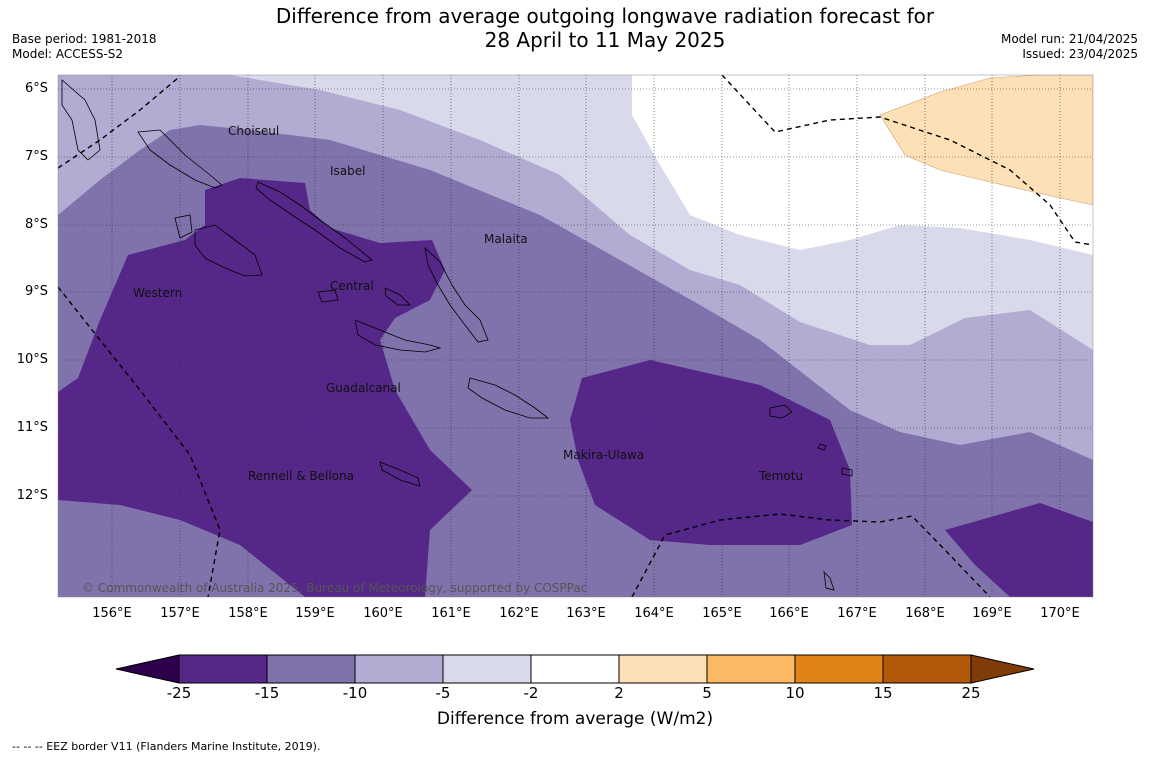 This screenshot has width=1150, height=758. I want to click on label-choiseul: Choiseul, so click(253, 131).